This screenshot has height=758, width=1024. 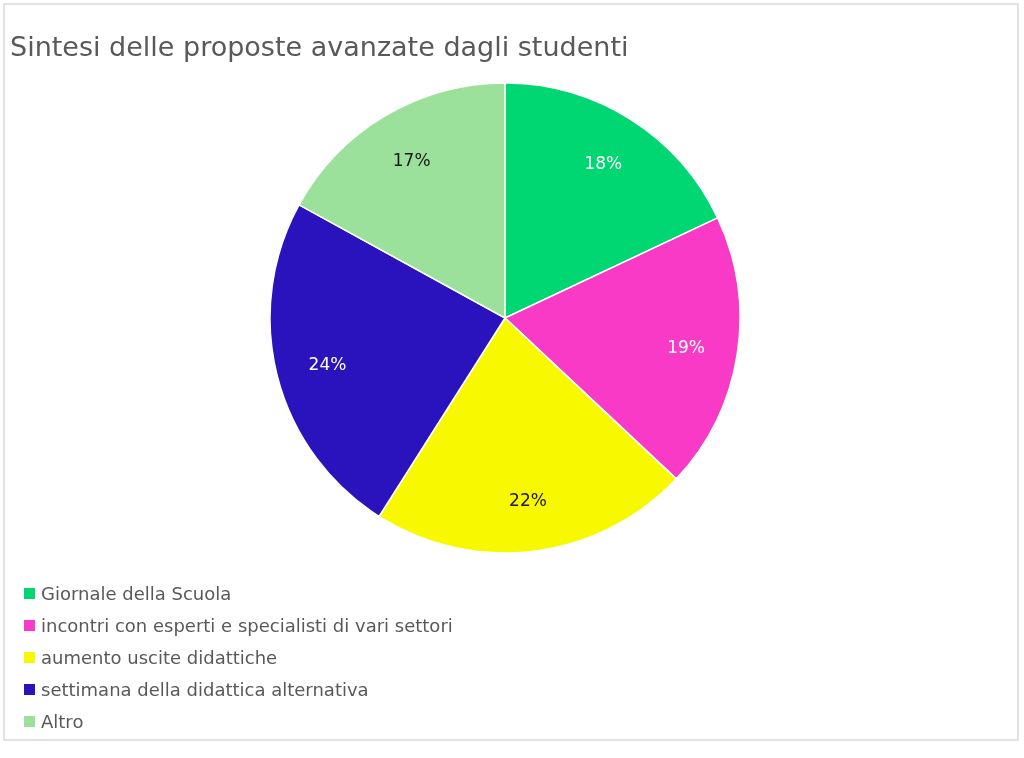 What do you see at coordinates (411, 160) in the screenshot?
I see `data-label: 17%` at bounding box center [411, 160].